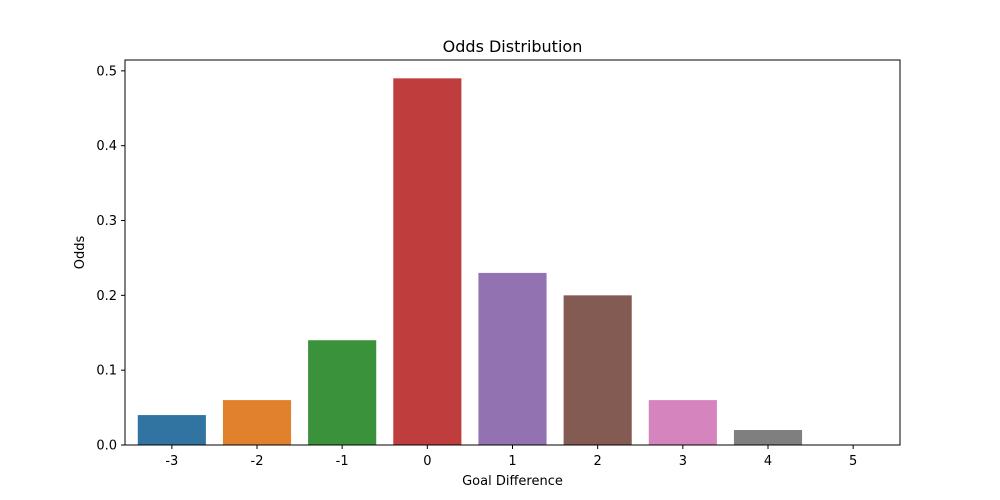  I want to click on chart-title: Odds Distribution, so click(513, 46).